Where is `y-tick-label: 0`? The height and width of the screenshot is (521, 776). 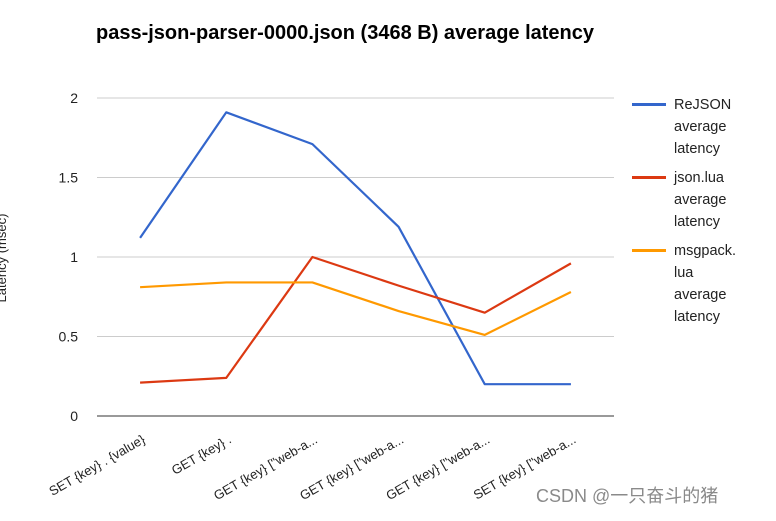 y-tick-label: 0 is located at coordinates (74, 416).